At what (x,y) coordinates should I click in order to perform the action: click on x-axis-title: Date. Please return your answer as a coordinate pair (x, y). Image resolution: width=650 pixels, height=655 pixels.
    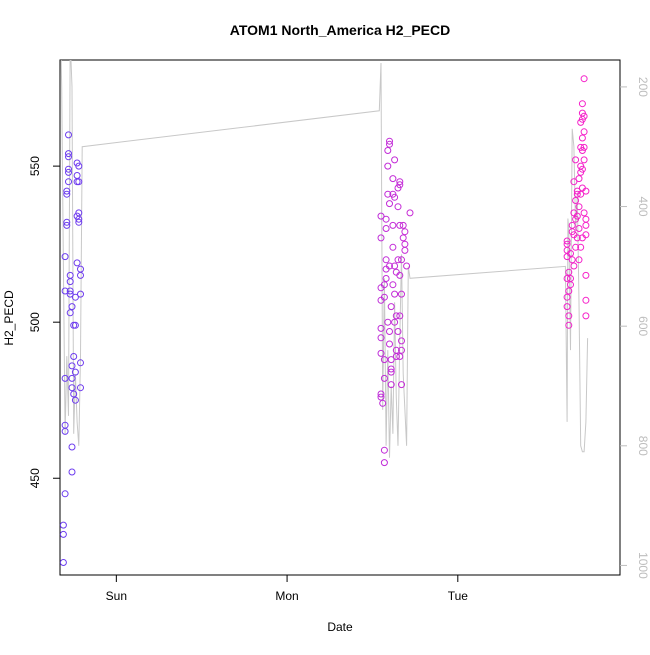
    Looking at the image, I should click on (340, 627).